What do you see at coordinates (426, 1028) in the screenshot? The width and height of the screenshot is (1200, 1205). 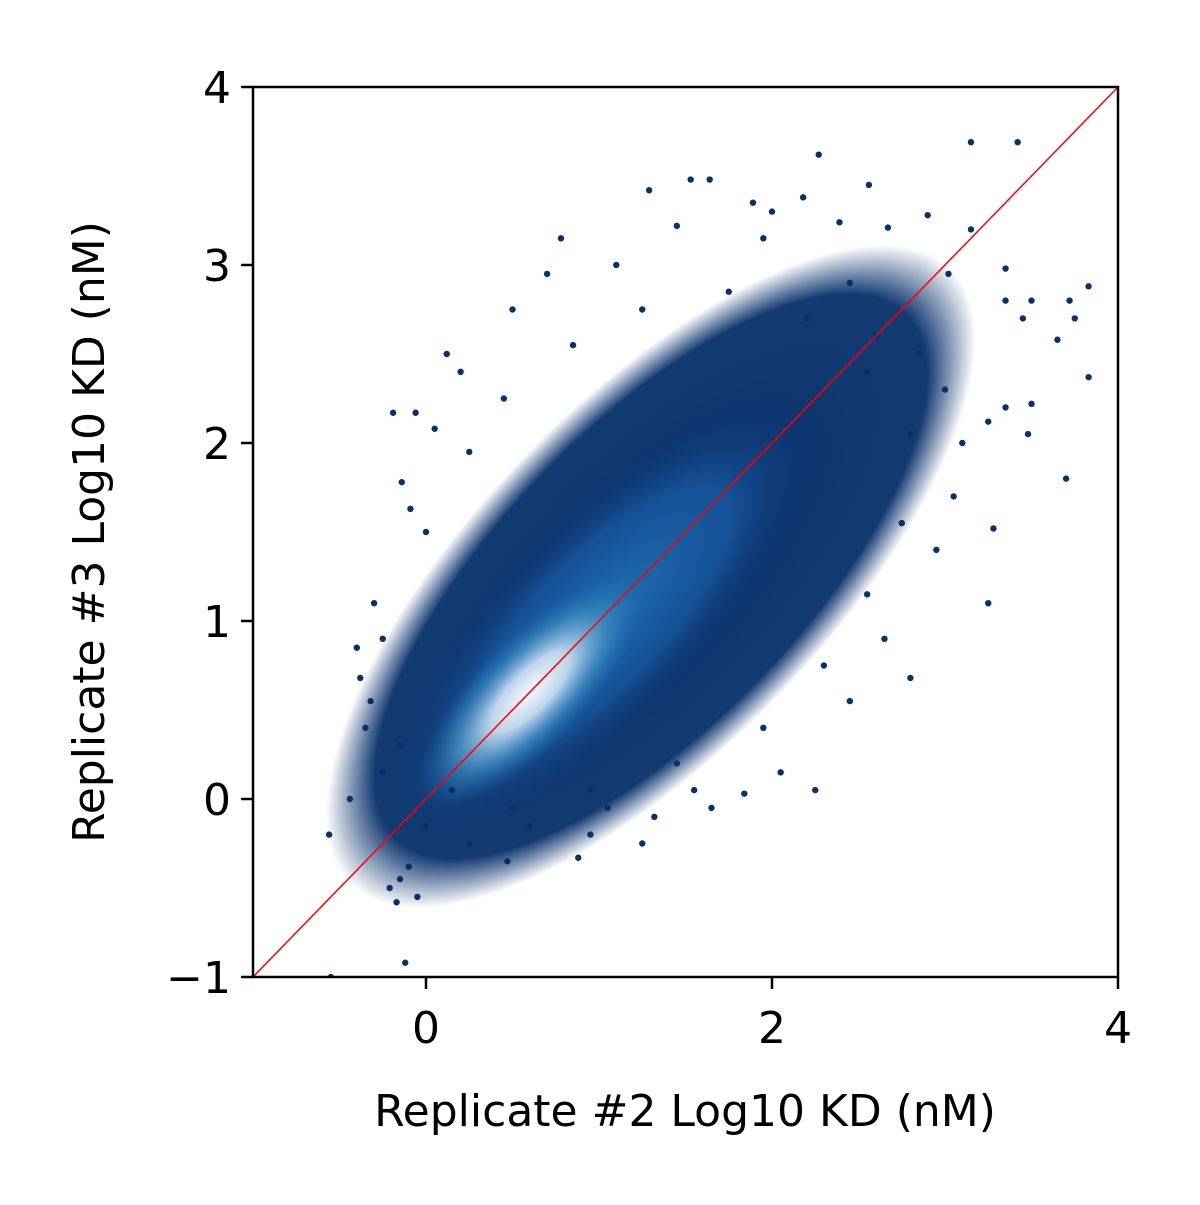 I see `x-tick-label: 0` at bounding box center [426, 1028].